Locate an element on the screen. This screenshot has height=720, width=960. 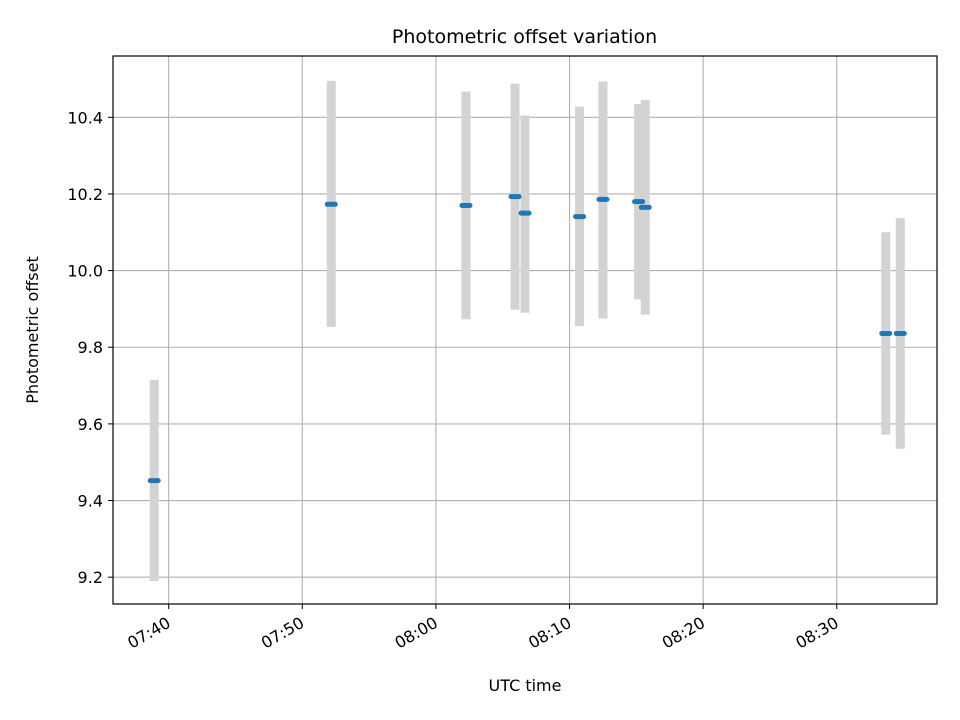
y-axis-label: Photometric offset is located at coordinates (32, 330).